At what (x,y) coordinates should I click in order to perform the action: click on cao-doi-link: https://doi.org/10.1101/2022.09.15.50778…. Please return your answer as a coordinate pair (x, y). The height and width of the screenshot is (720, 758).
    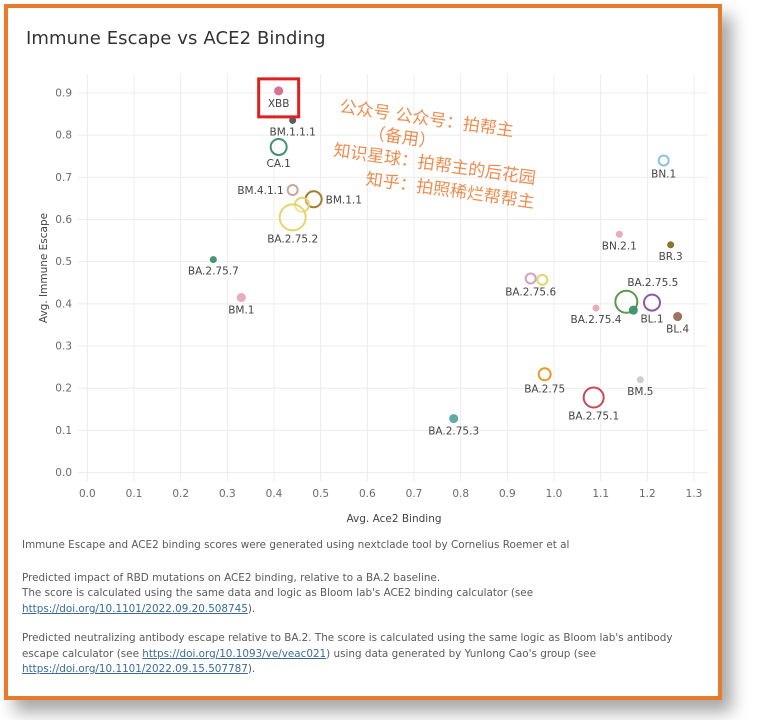
    Looking at the image, I should click on (135, 669).